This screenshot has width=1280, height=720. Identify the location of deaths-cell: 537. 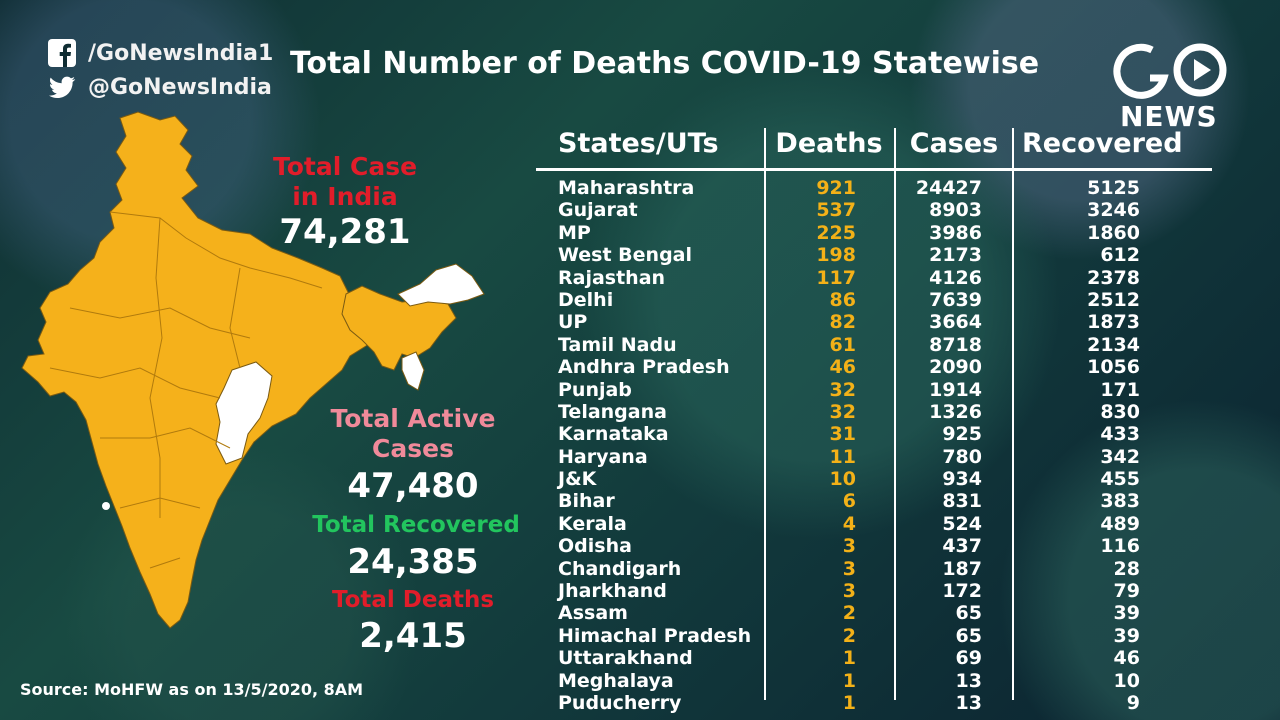
(836, 210).